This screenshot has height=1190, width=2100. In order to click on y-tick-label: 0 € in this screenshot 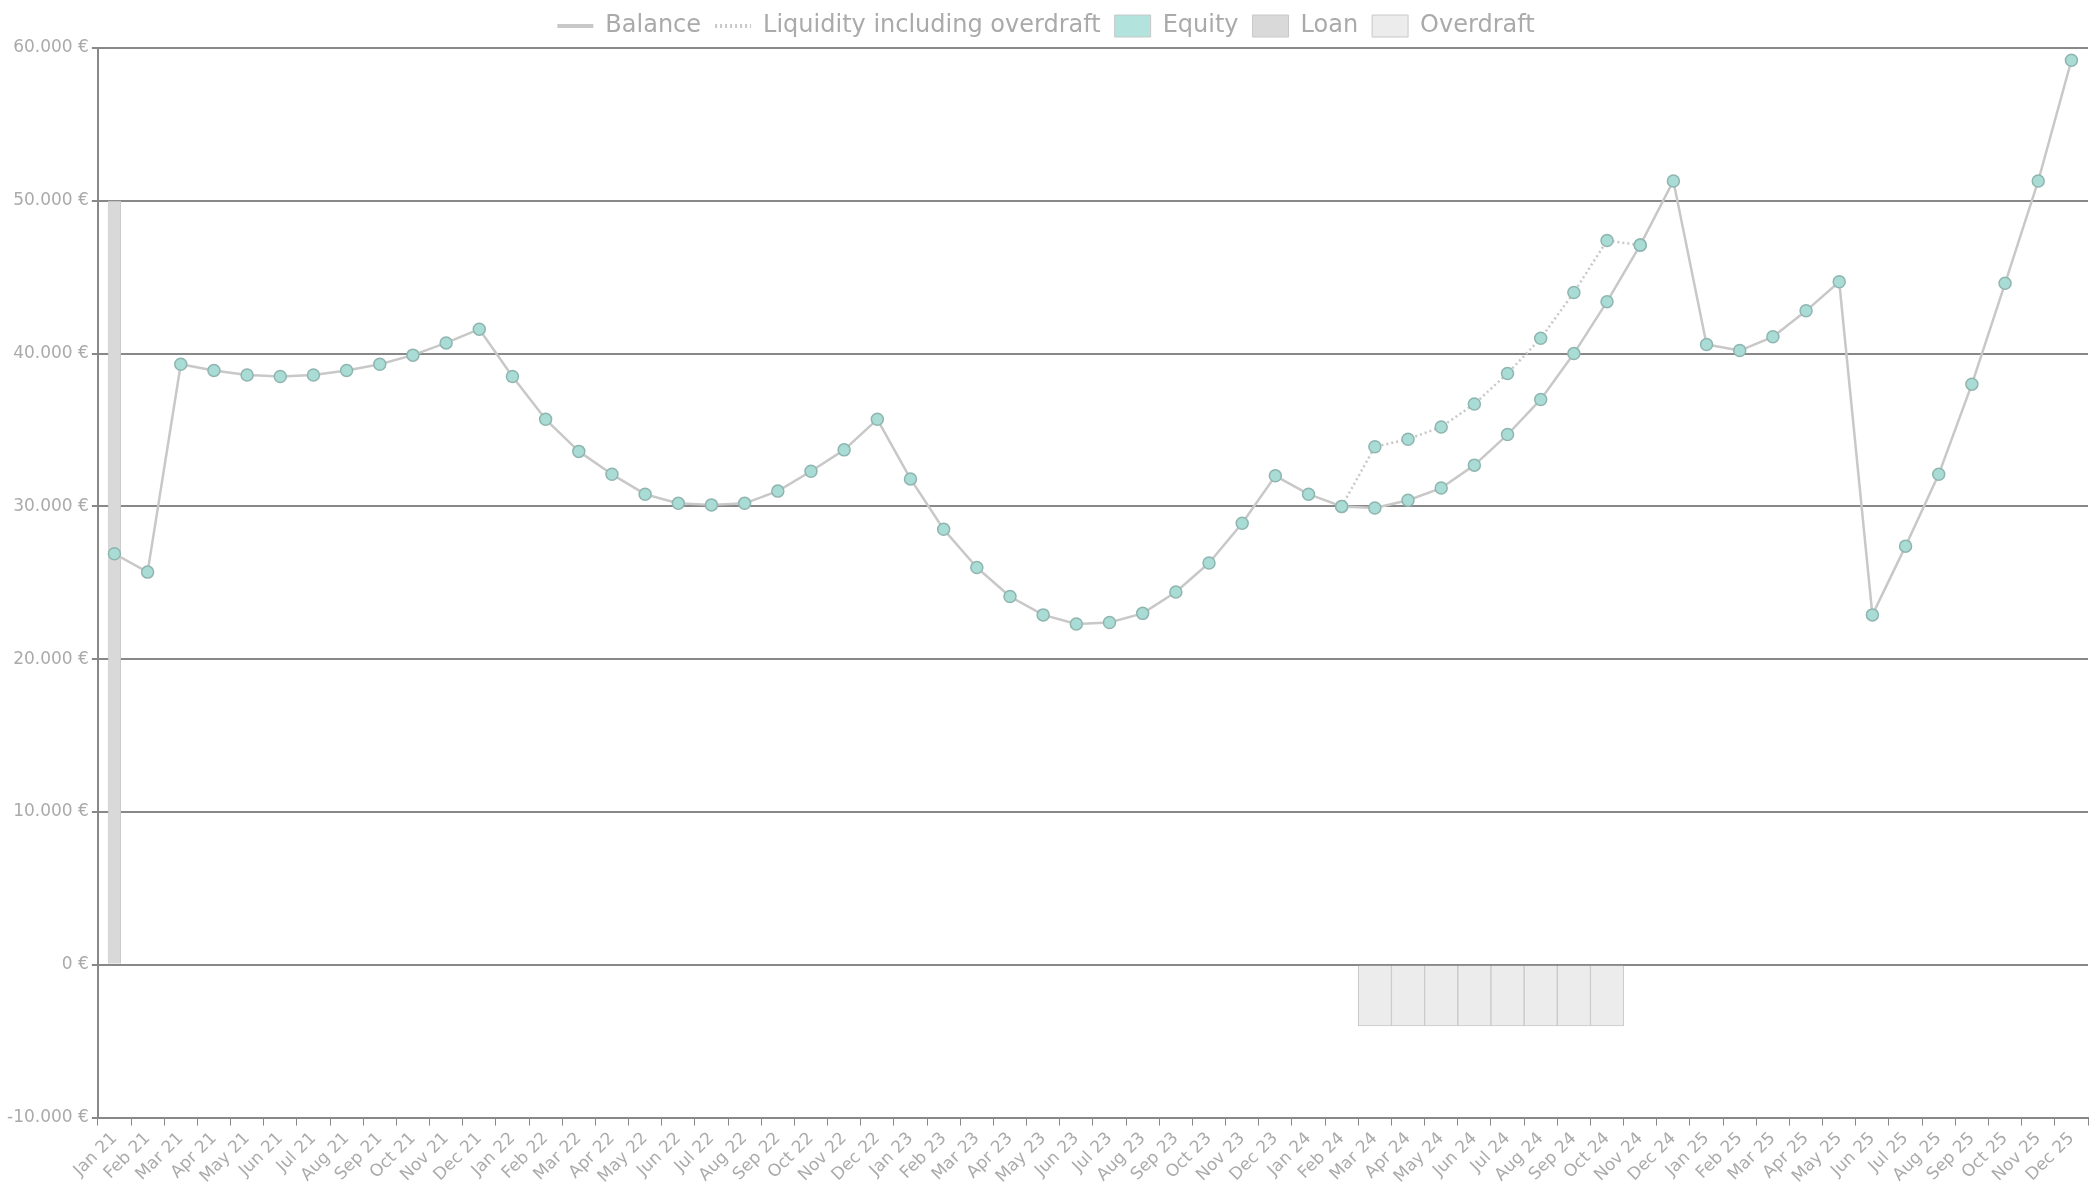, I will do `click(75, 963)`.